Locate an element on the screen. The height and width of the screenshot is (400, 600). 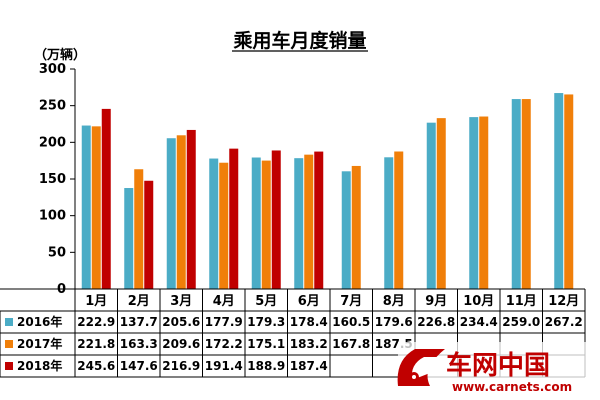
bar-2016年-1月 is located at coordinates (86, 207).